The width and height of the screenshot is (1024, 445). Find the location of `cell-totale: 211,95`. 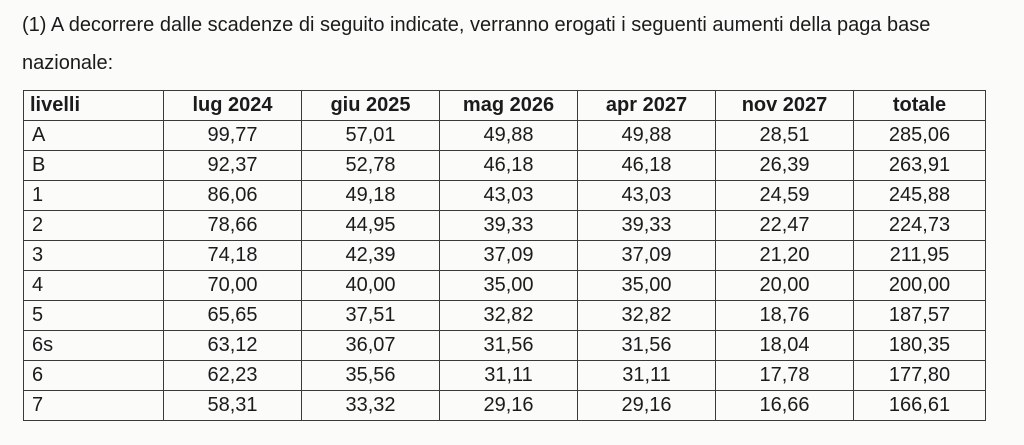

cell-totale: 211,95 is located at coordinates (919, 255).